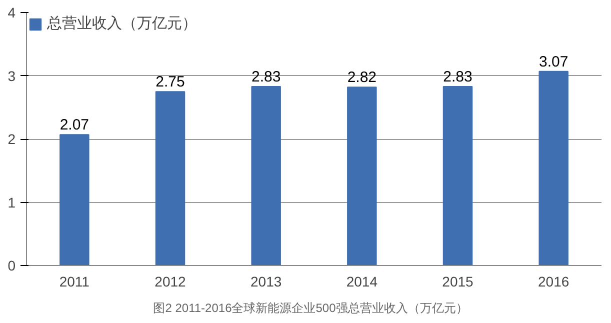  I want to click on y-tick-label: 4, so click(12, 12).